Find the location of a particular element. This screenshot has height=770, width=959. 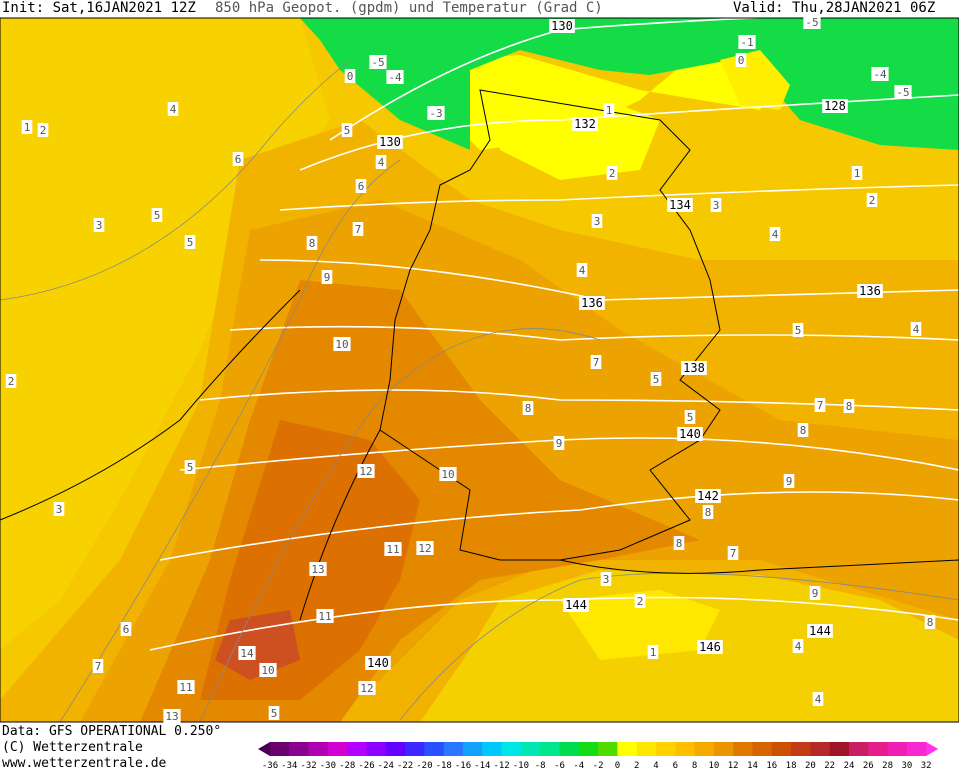

colorbar-label: -28 is located at coordinates (347, 765).